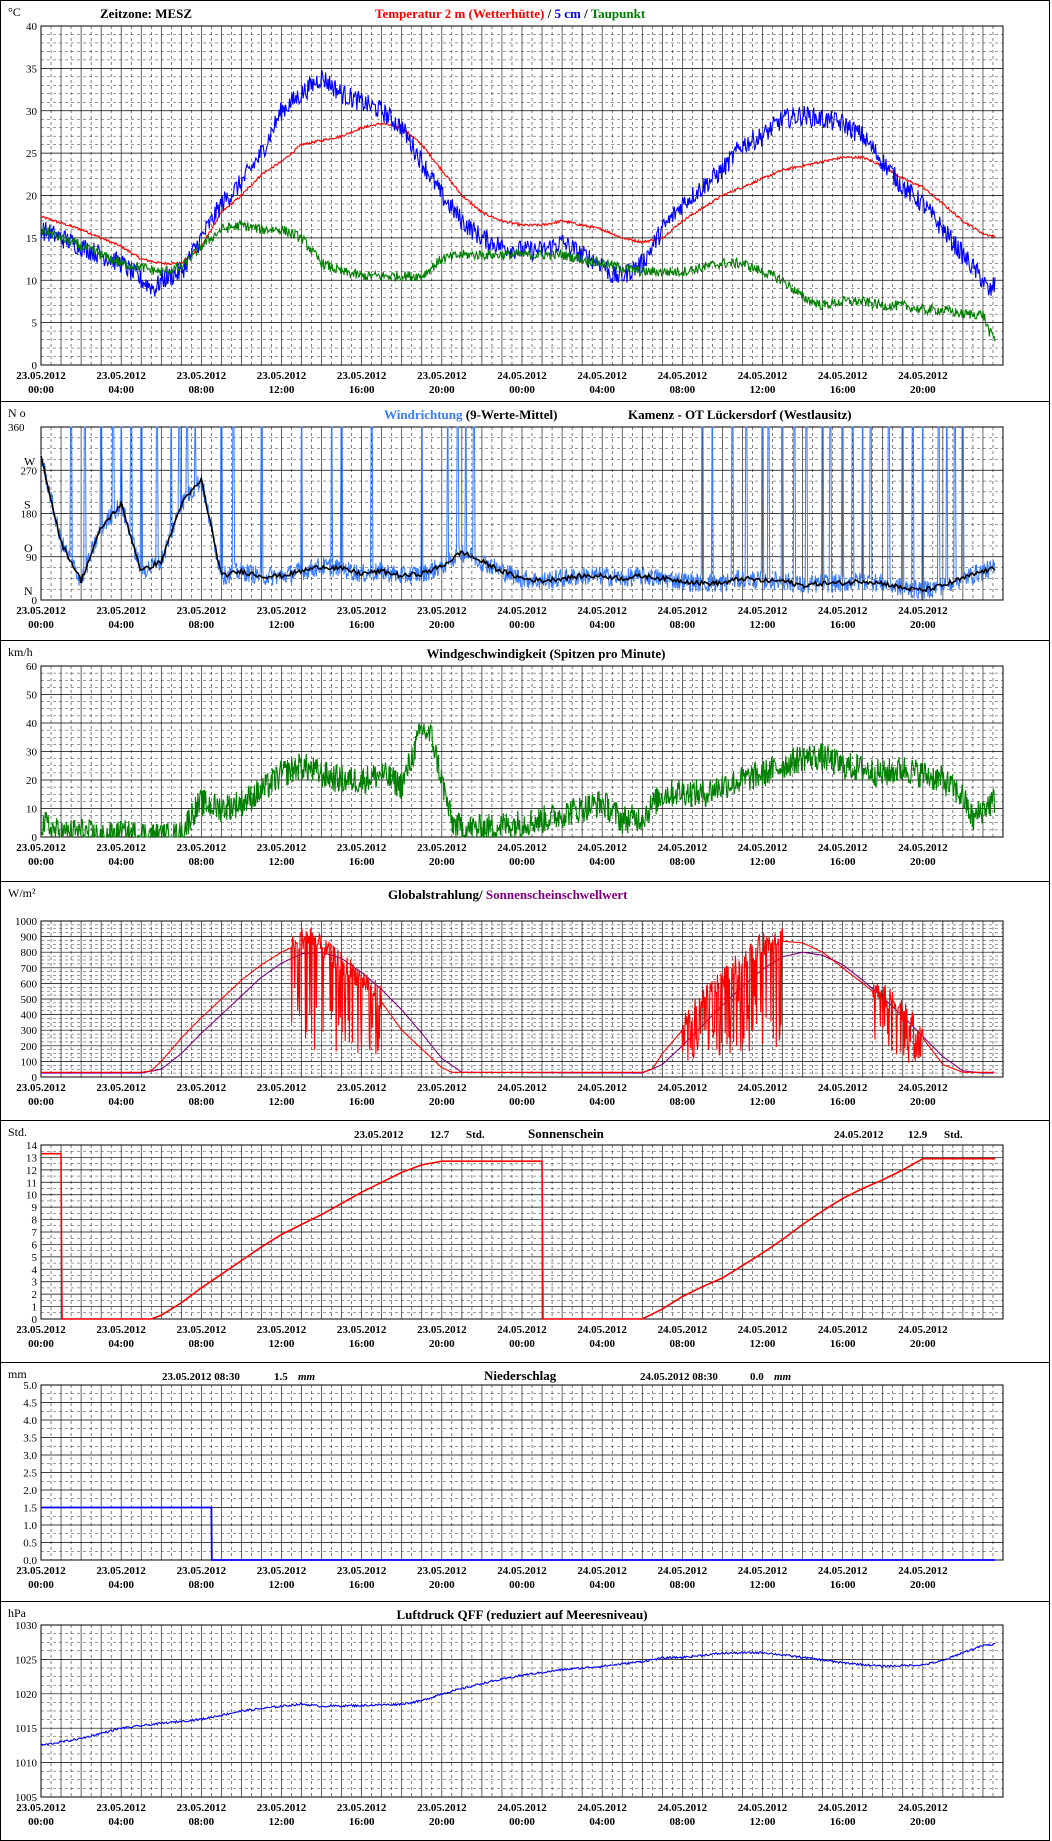  What do you see at coordinates (307, 1377) in the screenshot?
I see `precip-unit-1: mm` at bounding box center [307, 1377].